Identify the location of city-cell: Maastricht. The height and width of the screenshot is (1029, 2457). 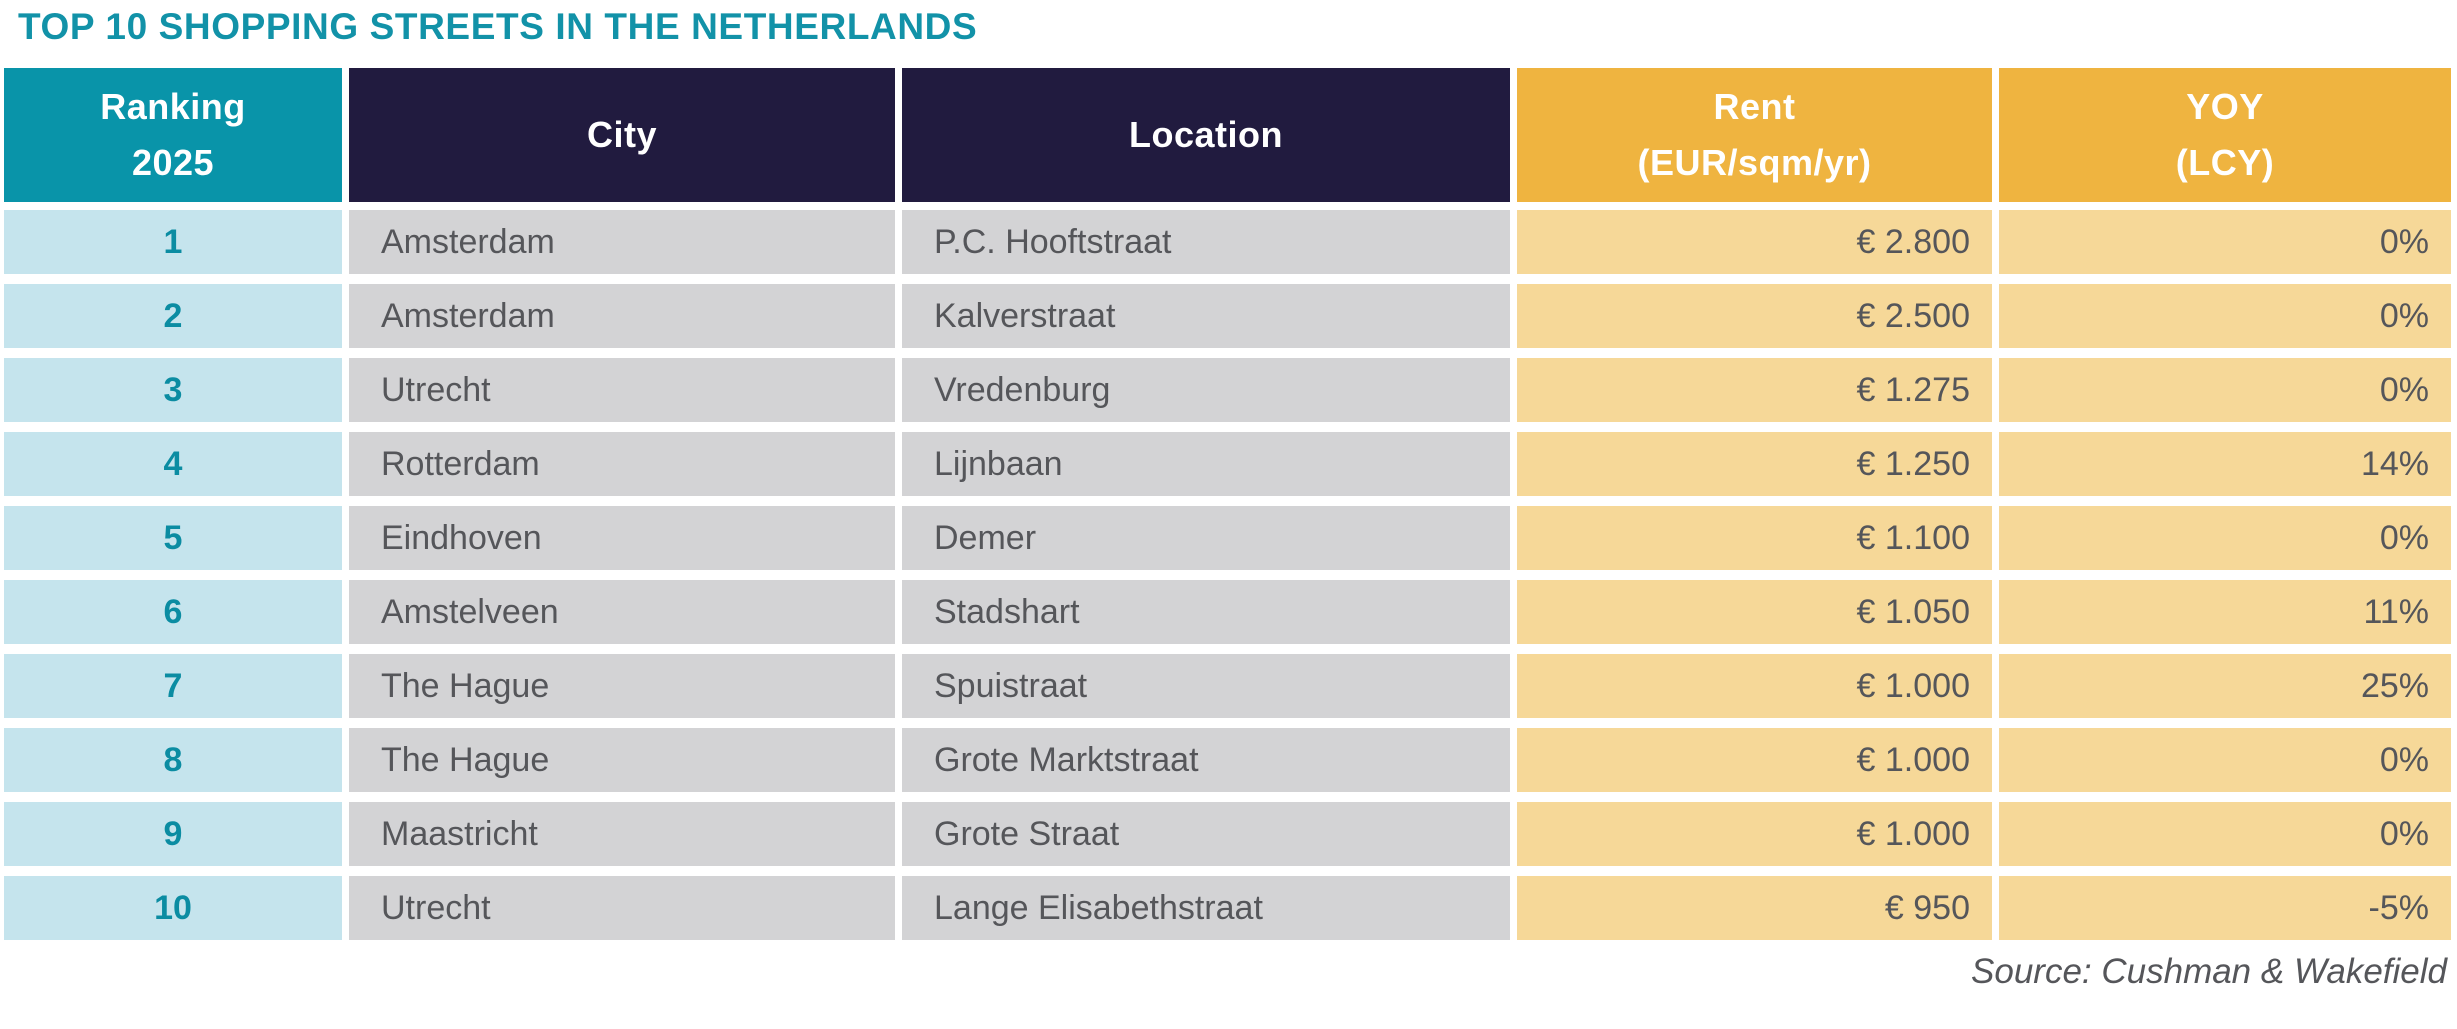
(622, 834).